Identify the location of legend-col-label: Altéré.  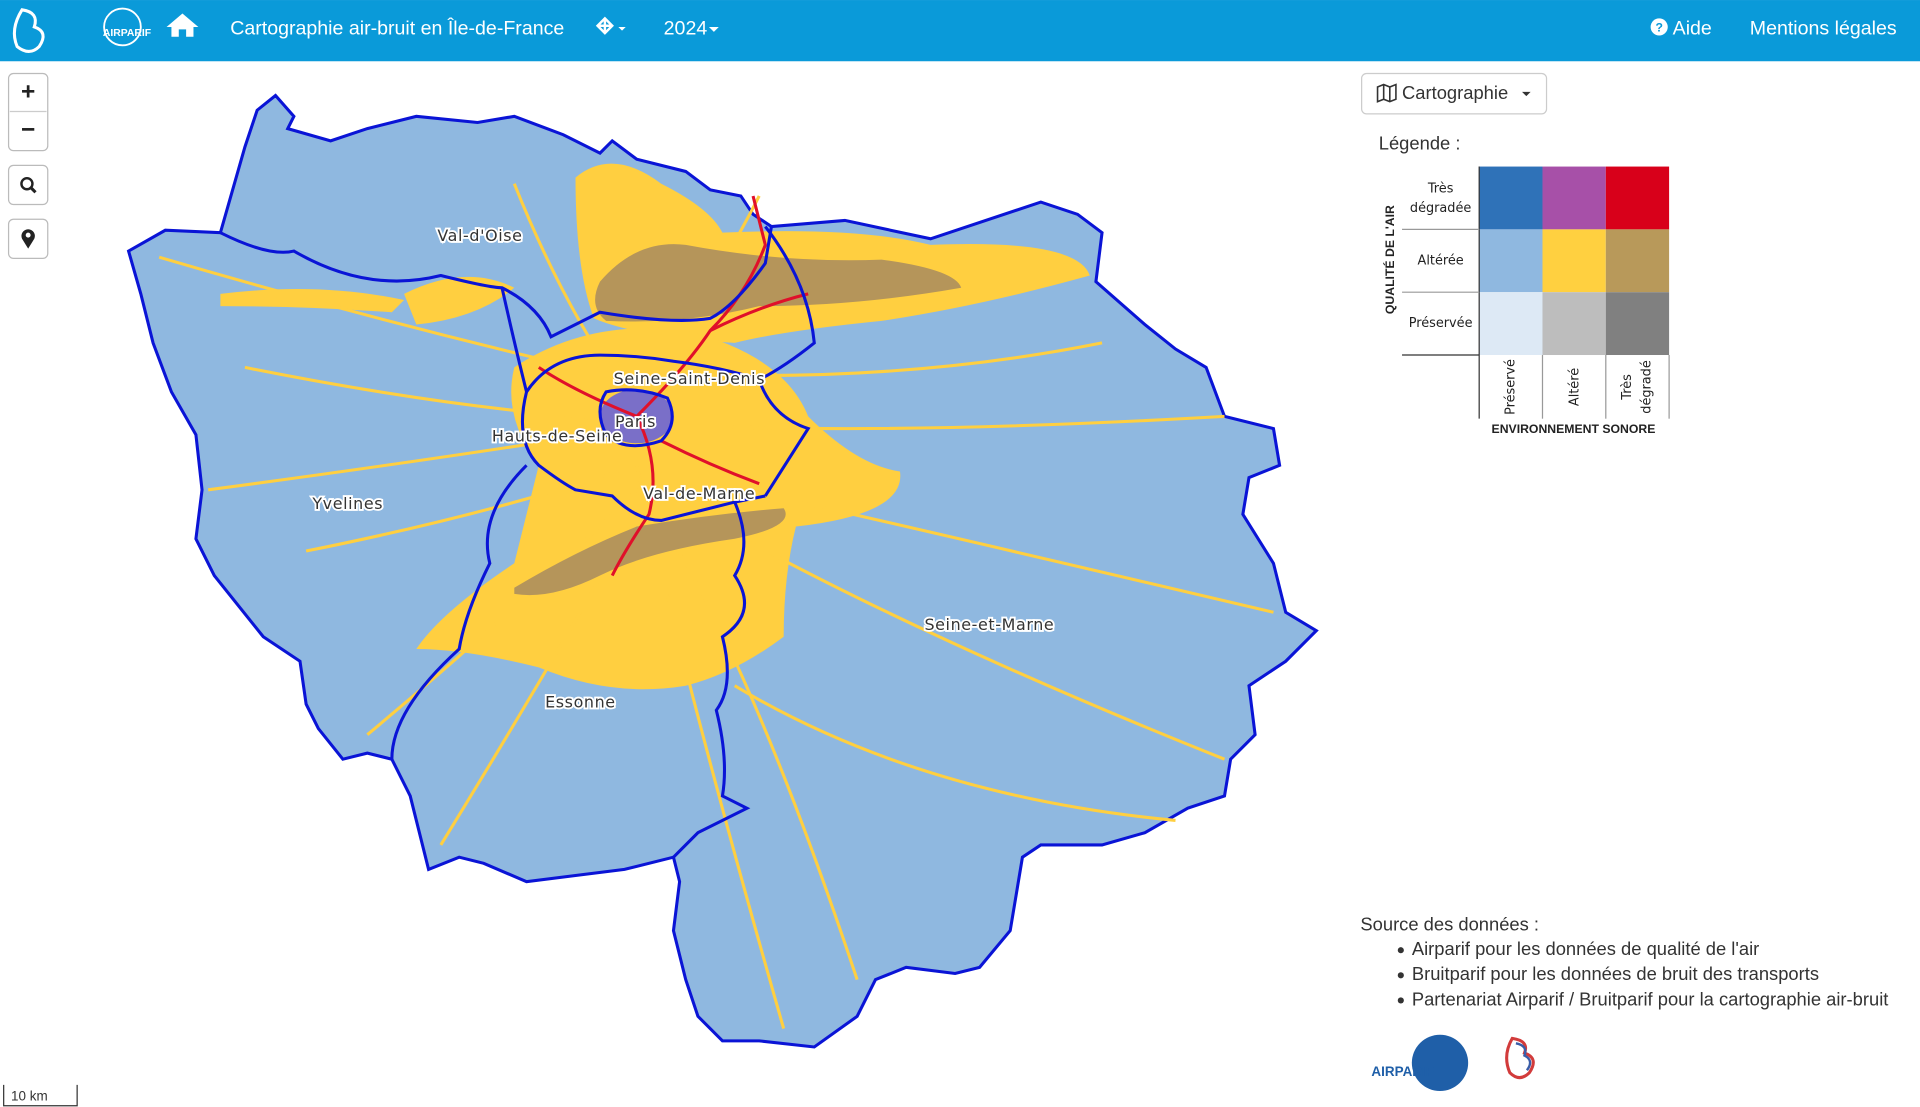
(1574, 386).